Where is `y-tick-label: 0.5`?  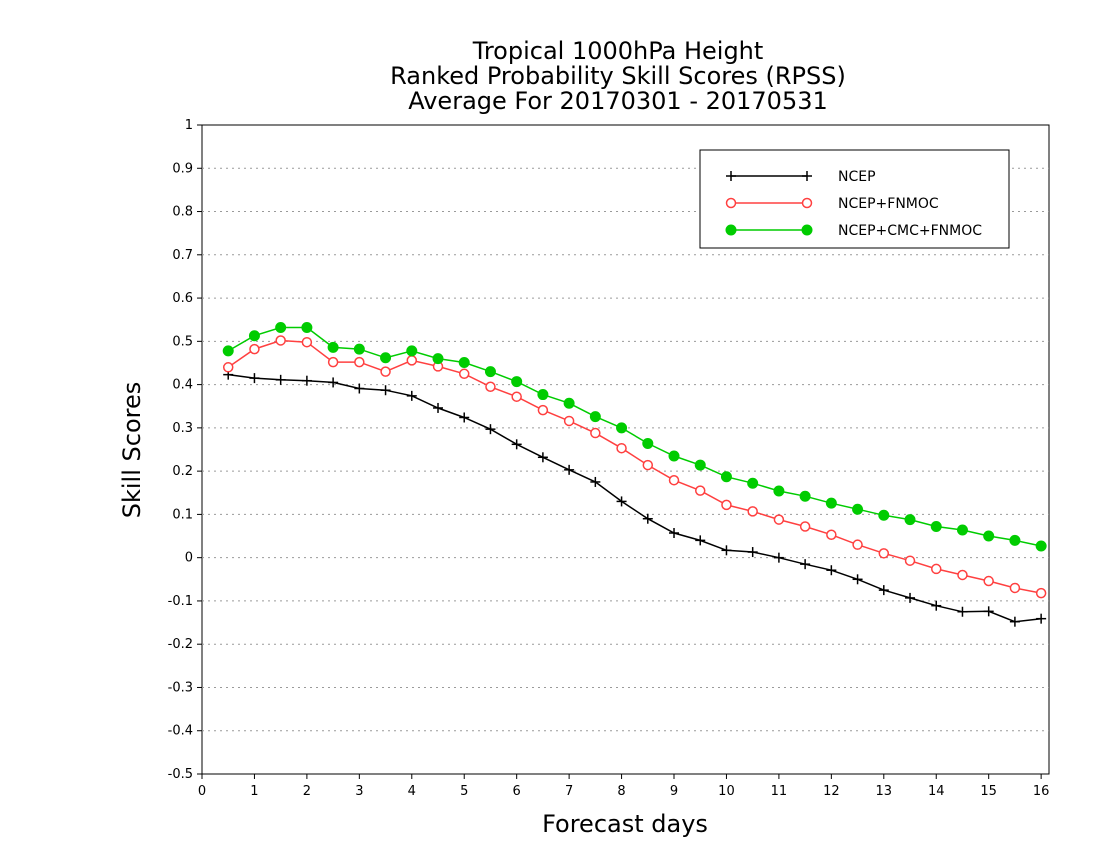
y-tick-label: 0.5 is located at coordinates (182, 341).